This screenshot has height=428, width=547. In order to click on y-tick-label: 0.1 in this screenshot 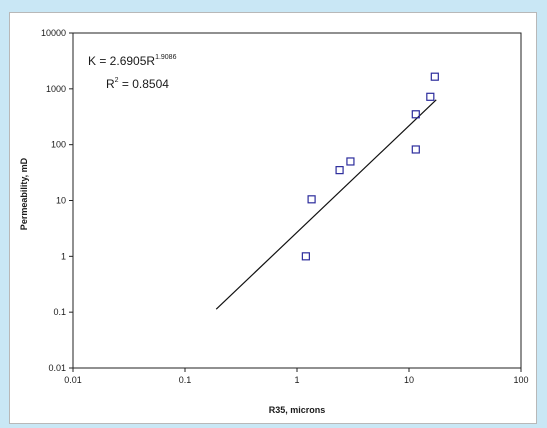, I will do `click(59, 312)`.